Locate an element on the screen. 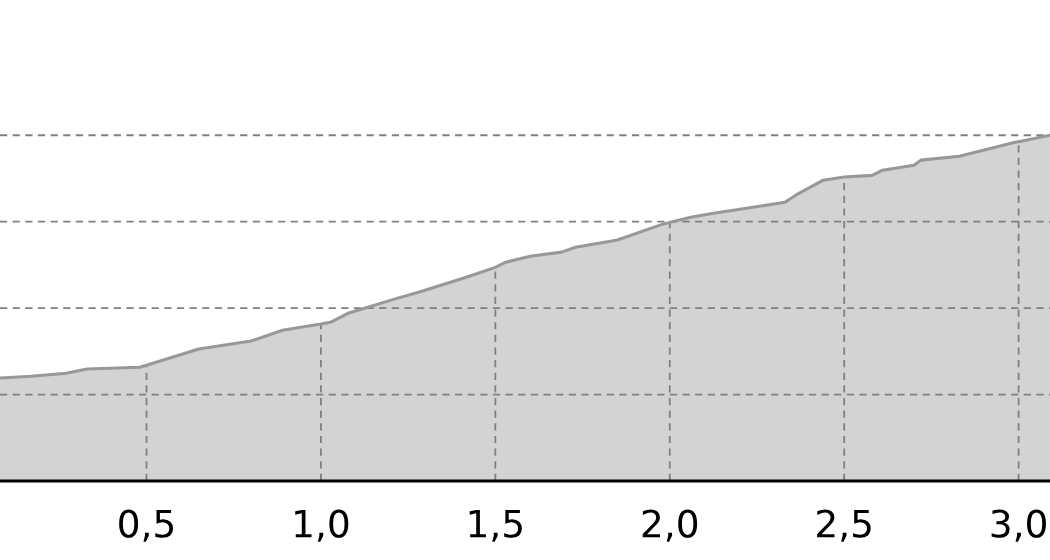 Image resolution: width=1050 pixels, height=560 pixels. x-tick-label: 0,5 is located at coordinates (146, 525).